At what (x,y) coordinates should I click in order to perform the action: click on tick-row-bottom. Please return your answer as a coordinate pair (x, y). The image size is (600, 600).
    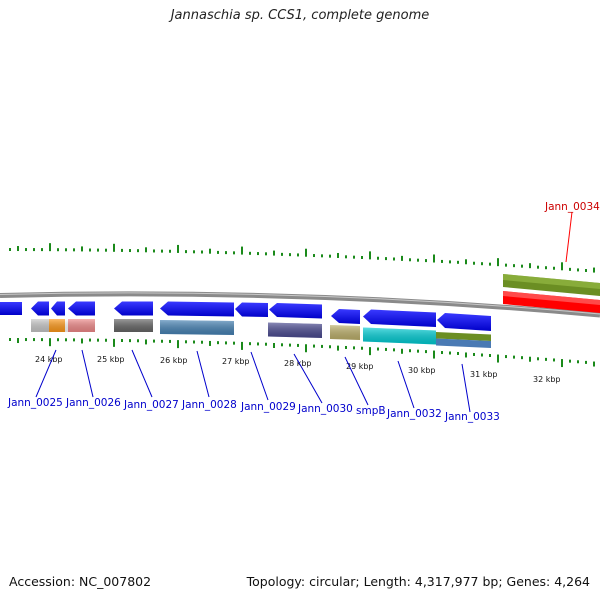
    Looking at the image, I should click on (302, 353).